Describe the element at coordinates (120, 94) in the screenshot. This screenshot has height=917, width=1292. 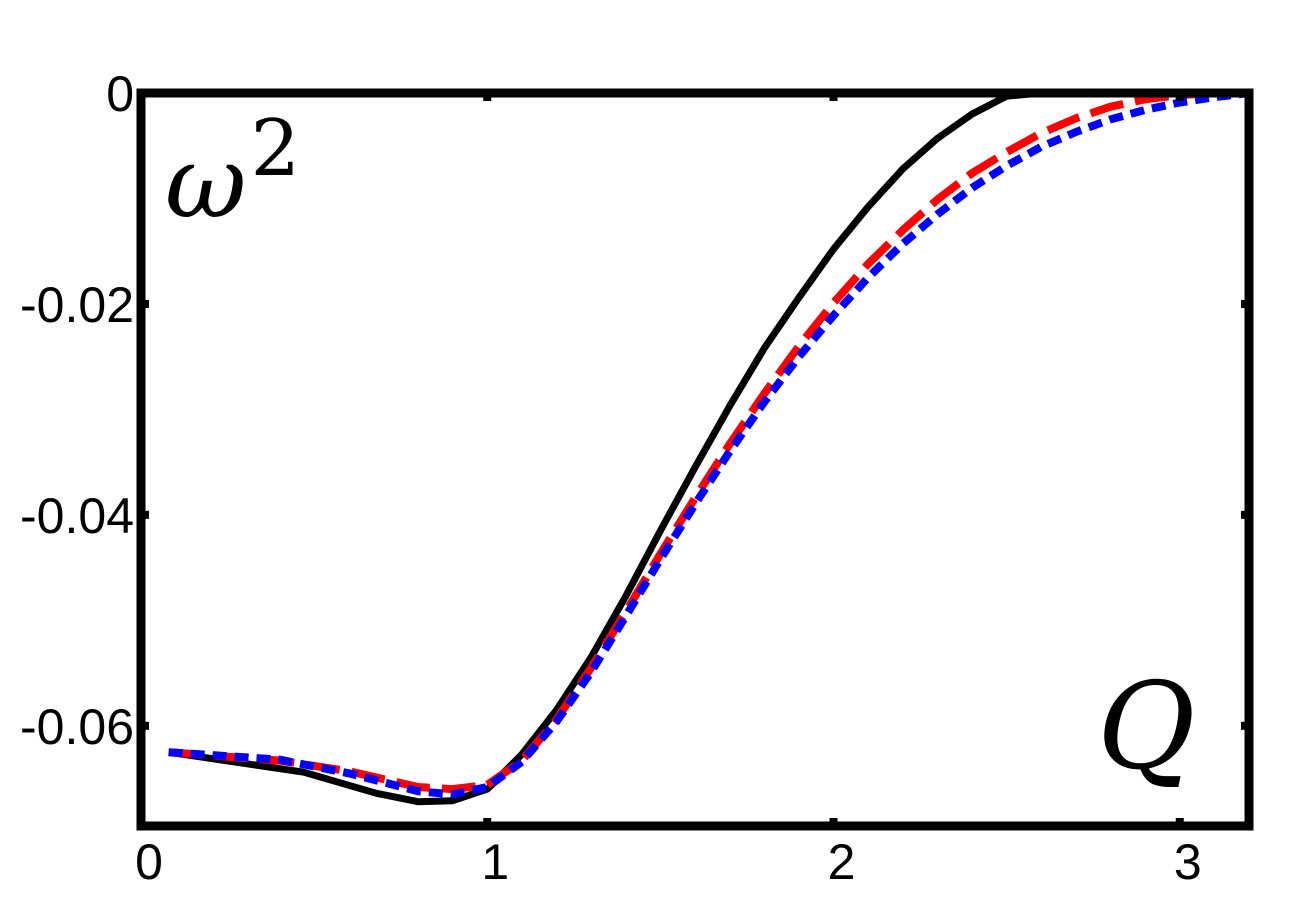
I see `y-tick-label: 0` at that location.